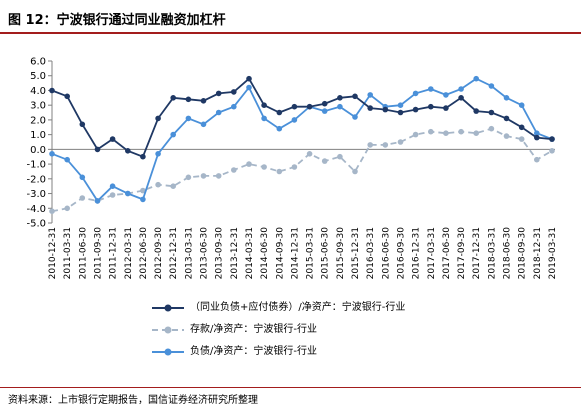 This screenshot has height=411, width=581. I want to click on x-tick-label: 2010-12-31, so click(53, 253).